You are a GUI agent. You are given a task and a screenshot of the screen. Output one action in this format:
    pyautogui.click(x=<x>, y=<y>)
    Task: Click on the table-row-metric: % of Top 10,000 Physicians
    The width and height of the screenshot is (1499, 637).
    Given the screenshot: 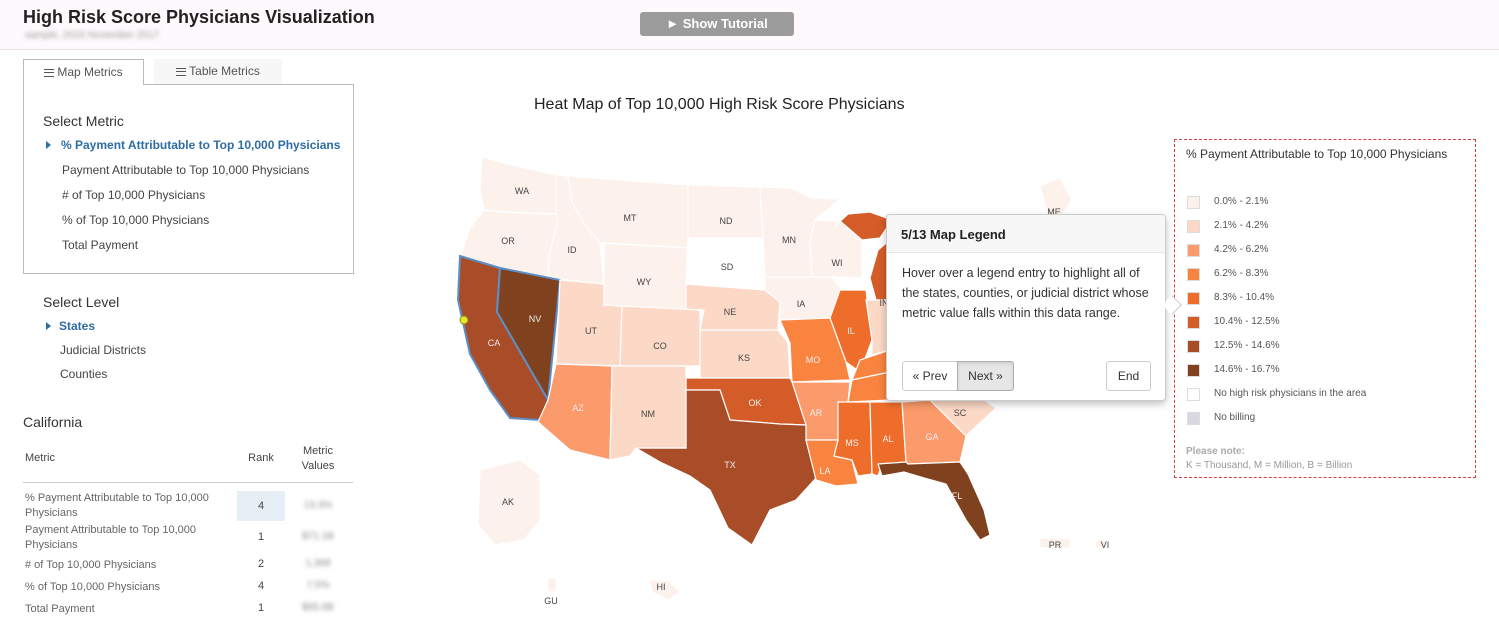 What is the action you would take?
    pyautogui.click(x=92, y=587)
    